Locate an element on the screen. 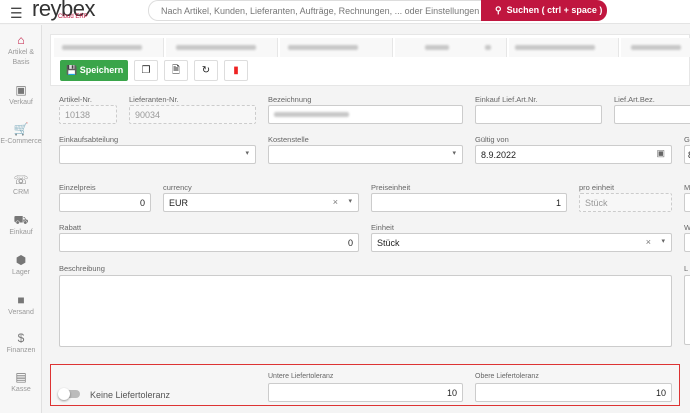 This screenshot has height=413, width=690. artikel-nr-field: 10138 is located at coordinates (88, 114).